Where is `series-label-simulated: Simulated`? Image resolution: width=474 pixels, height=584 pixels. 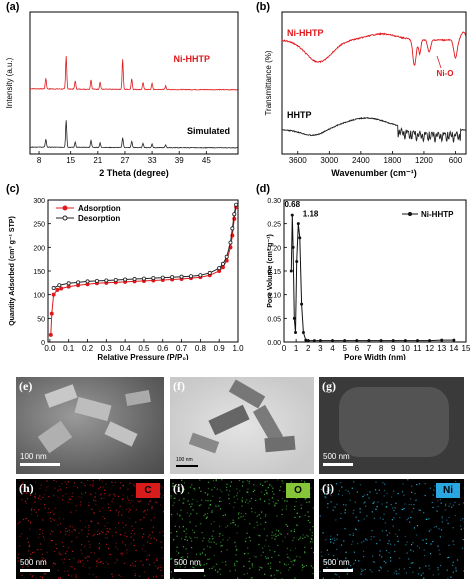 series-label-simulated: Simulated is located at coordinates (208, 131).